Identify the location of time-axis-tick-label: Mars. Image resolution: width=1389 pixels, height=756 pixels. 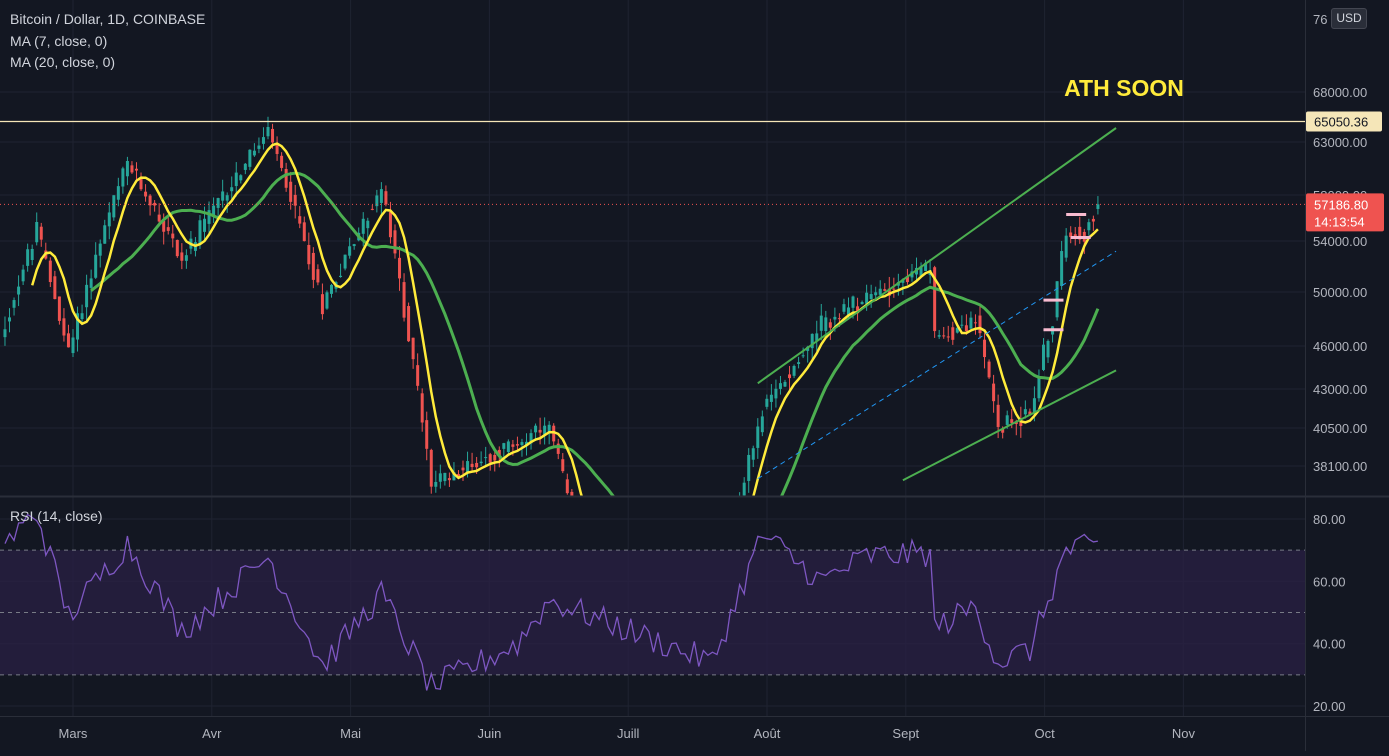
(73, 733).